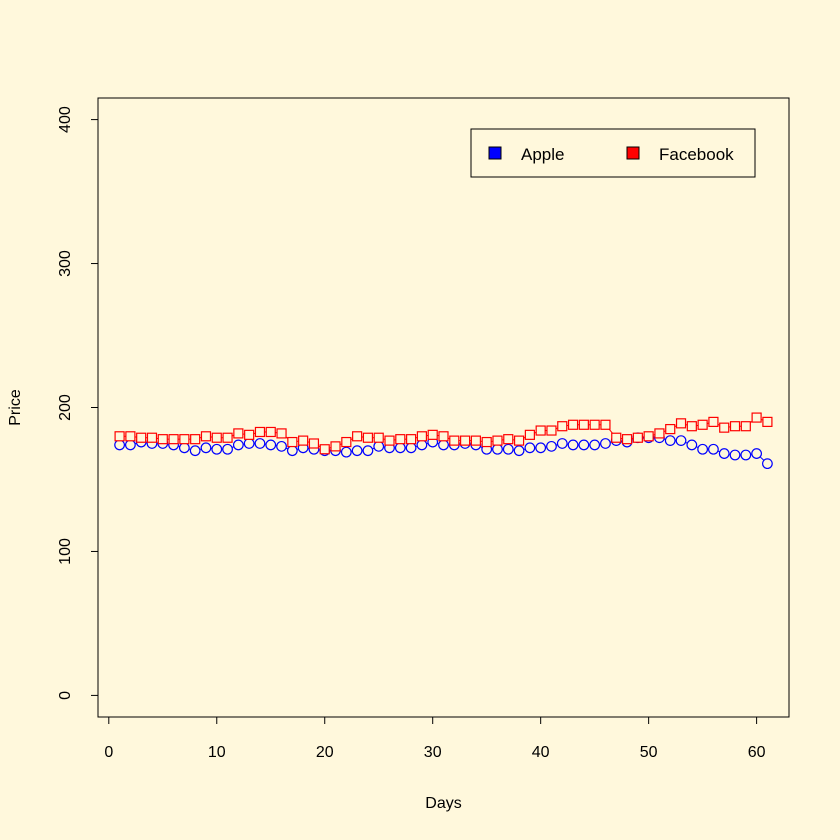 The height and width of the screenshot is (840, 840). I want to click on y-axis: 0 100 200 300 400, so click(78, 403).